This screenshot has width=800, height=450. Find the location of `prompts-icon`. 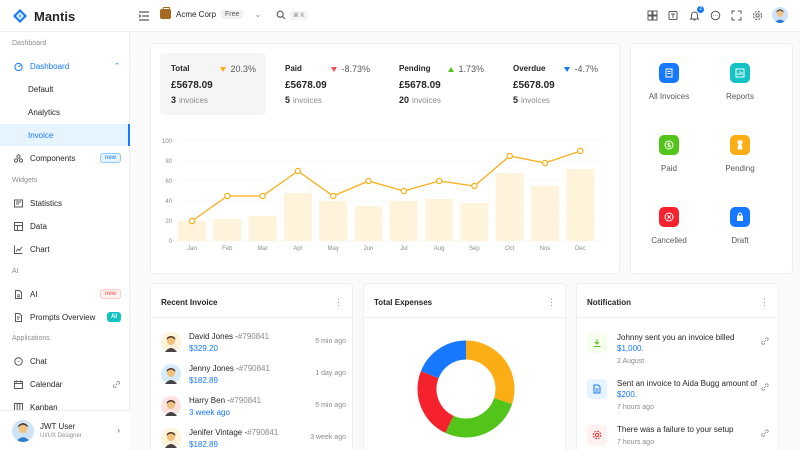

prompts-icon is located at coordinates (18, 317).